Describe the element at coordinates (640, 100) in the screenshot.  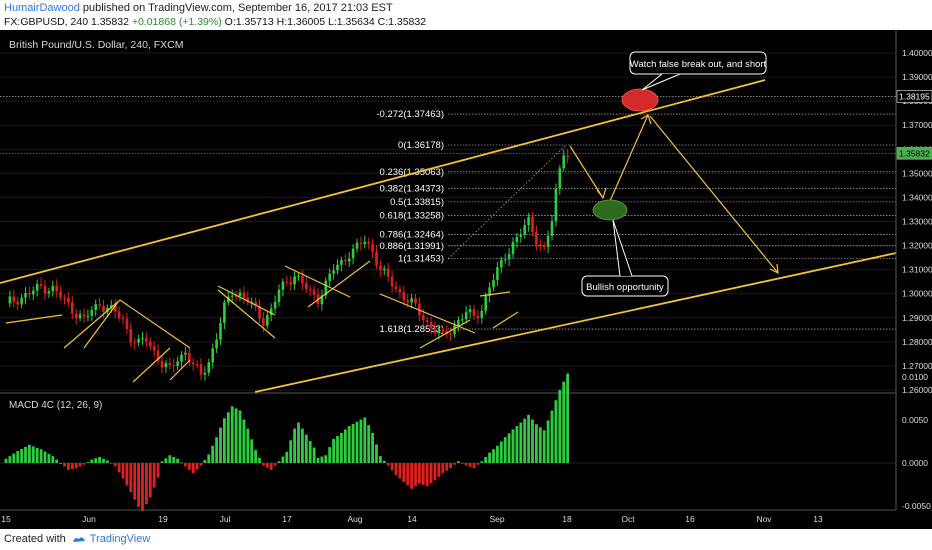
I see `short-zone-ellipse` at that location.